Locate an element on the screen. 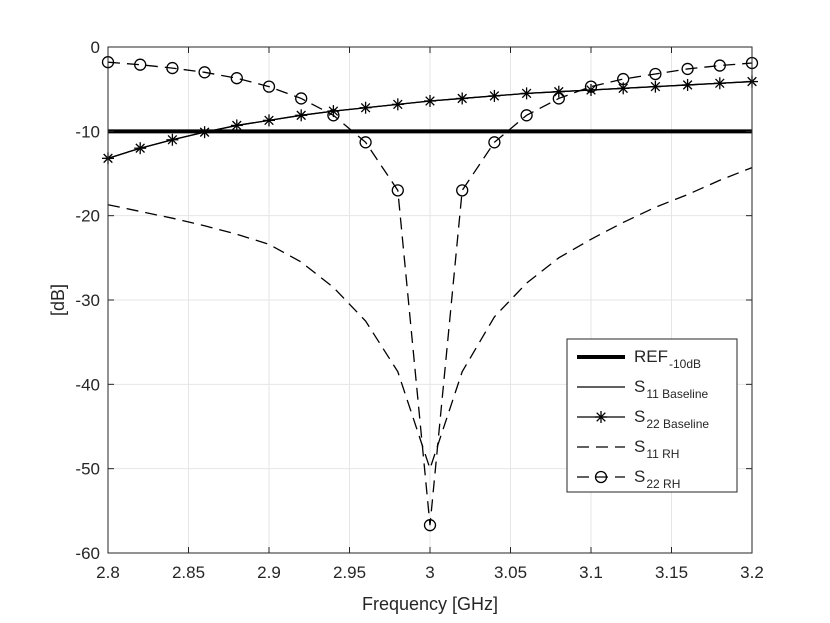 The image size is (830, 623). legend-entry: S11 RH is located at coordinates (628, 449).